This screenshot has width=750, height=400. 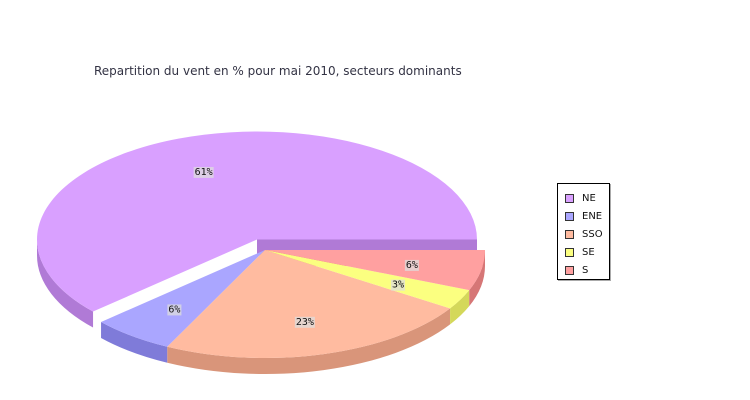 I want to click on pie-label-ene: 6%, so click(x=174, y=309).